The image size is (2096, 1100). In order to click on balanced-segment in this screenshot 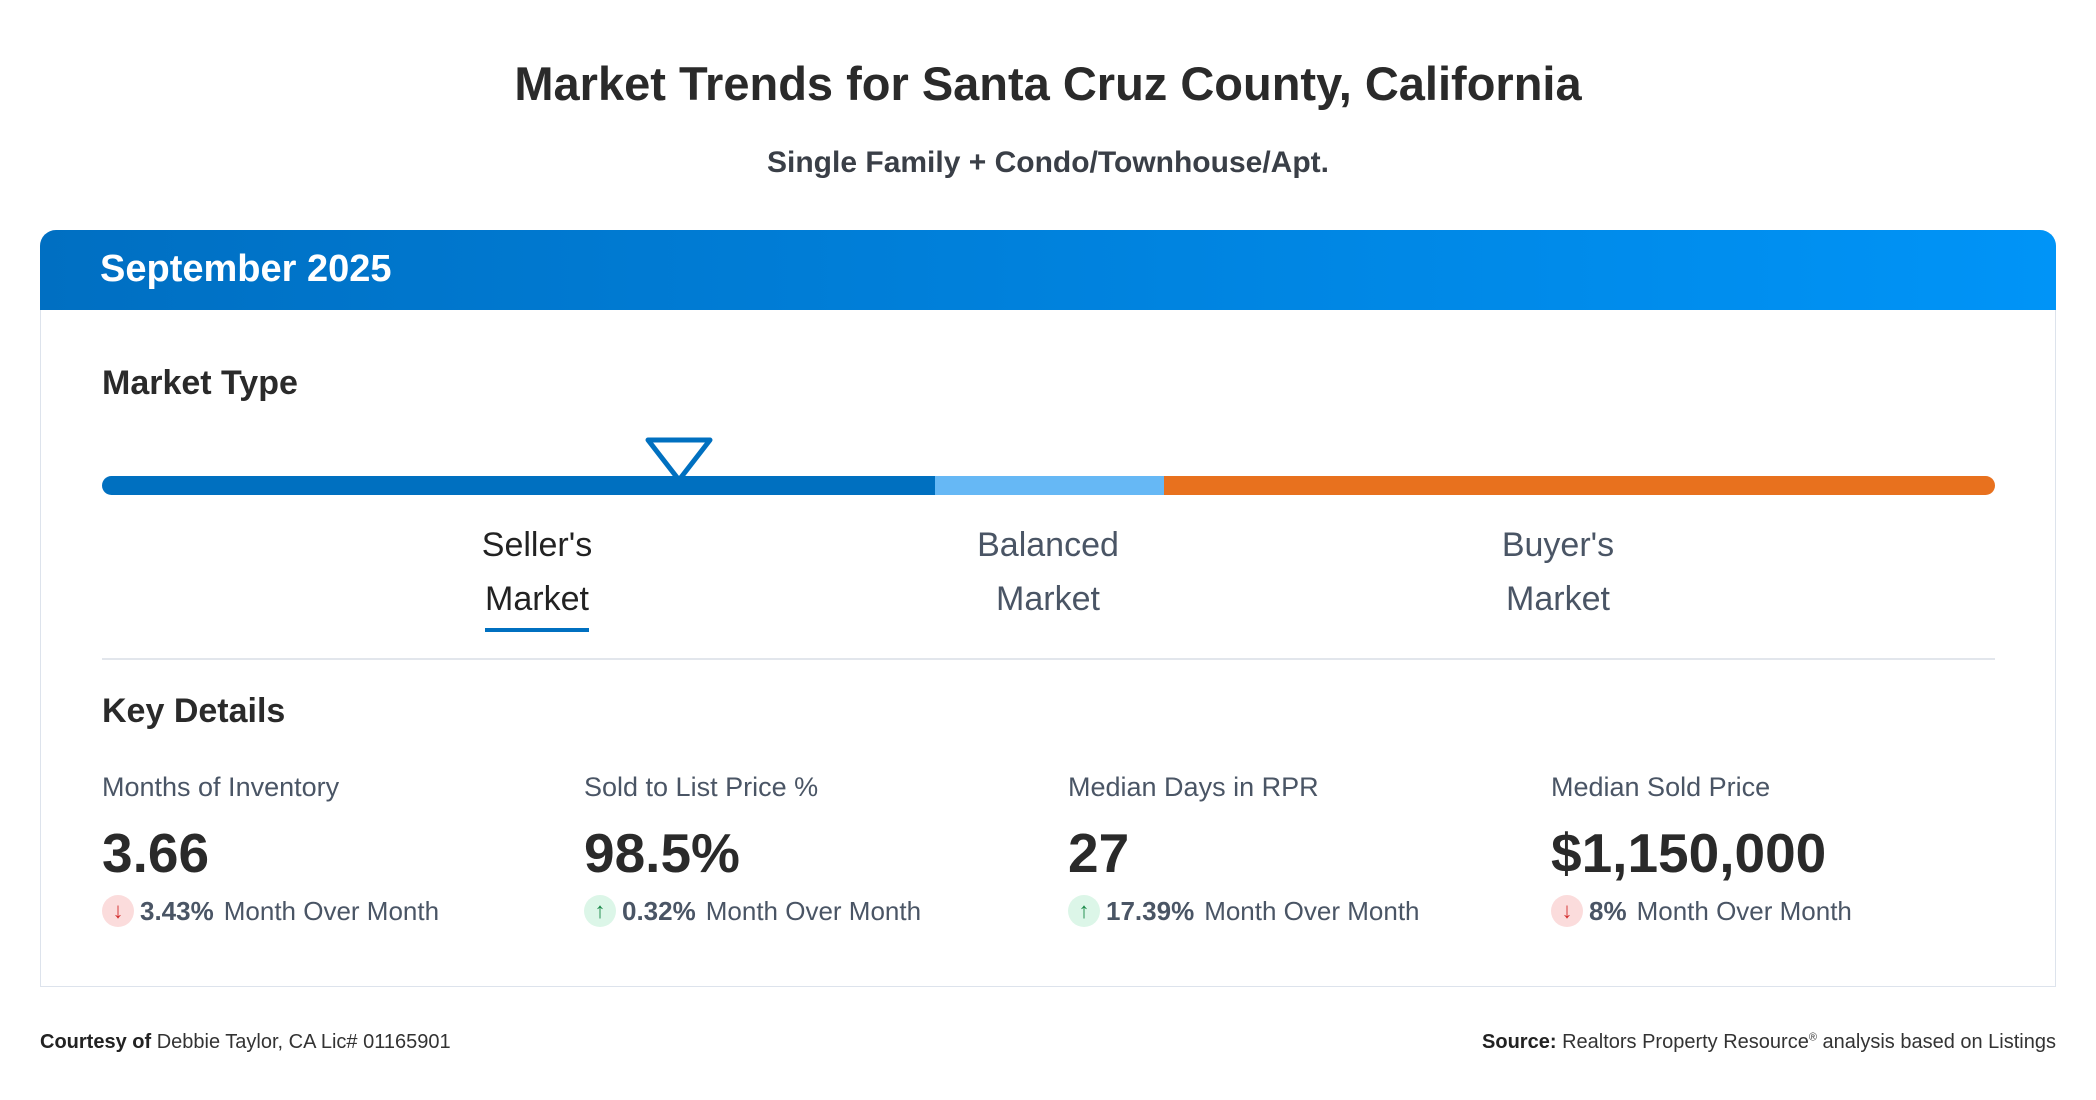, I will do `click(1049, 485)`.